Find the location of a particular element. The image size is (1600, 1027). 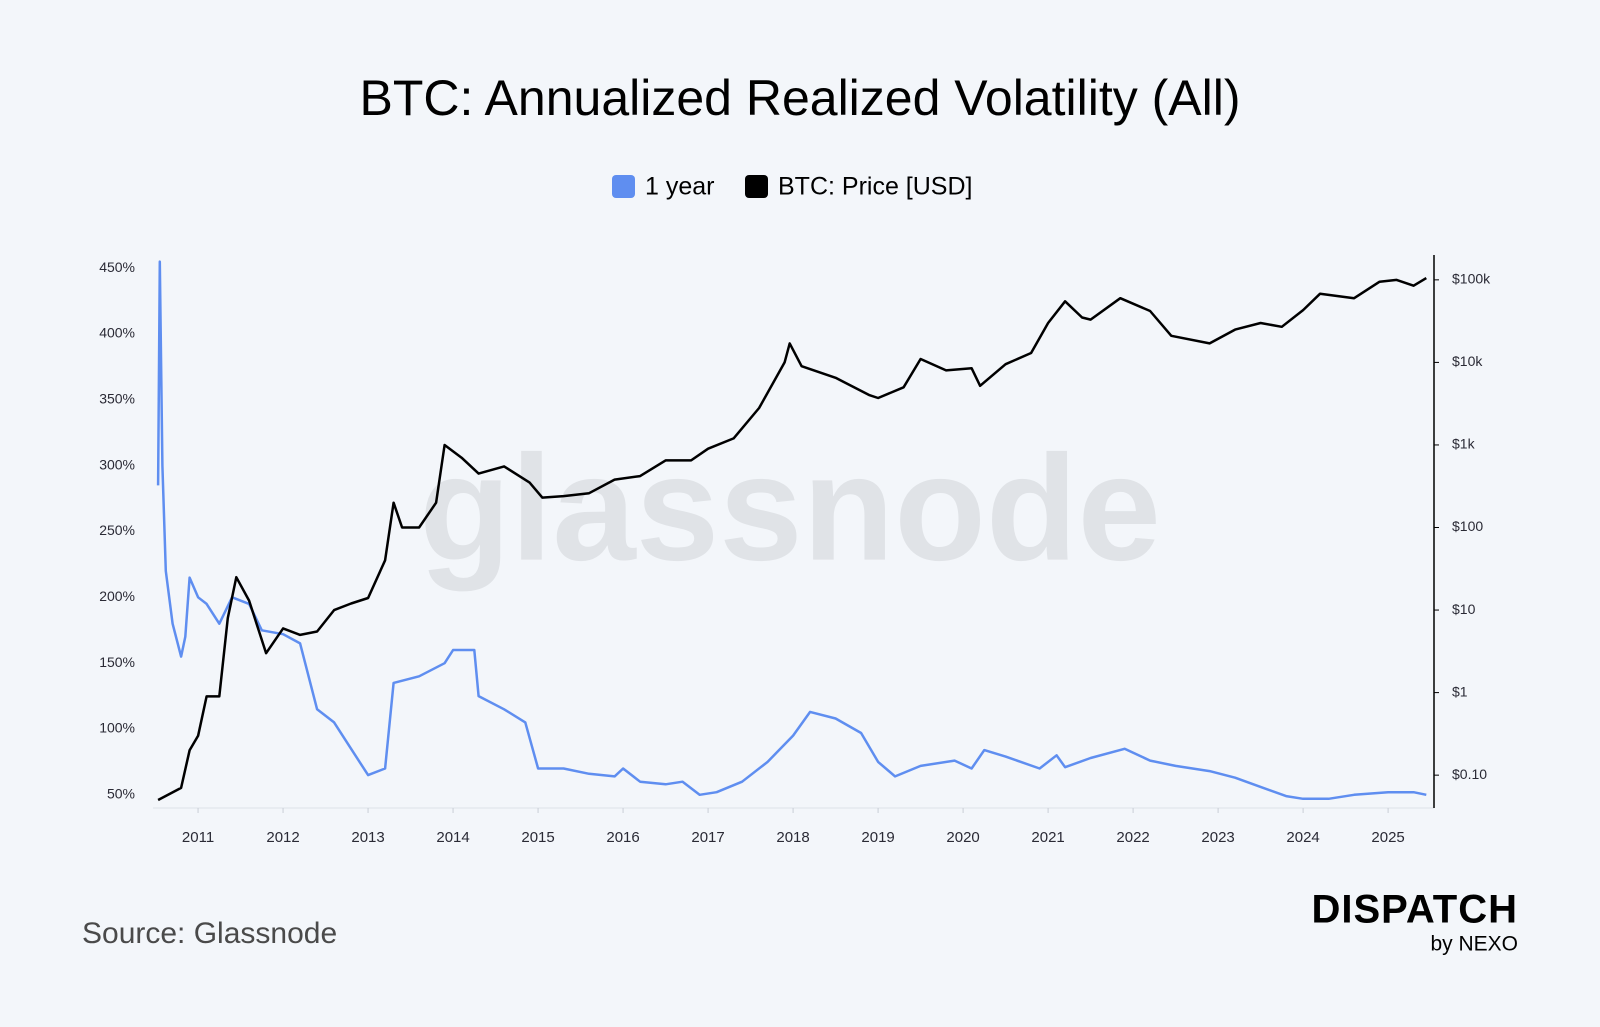

y-tick-label: 450% is located at coordinates (117, 267).